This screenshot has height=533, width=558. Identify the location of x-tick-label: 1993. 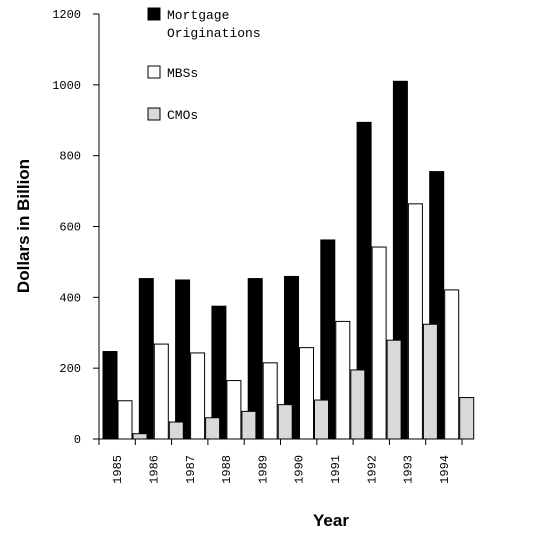
(409, 469).